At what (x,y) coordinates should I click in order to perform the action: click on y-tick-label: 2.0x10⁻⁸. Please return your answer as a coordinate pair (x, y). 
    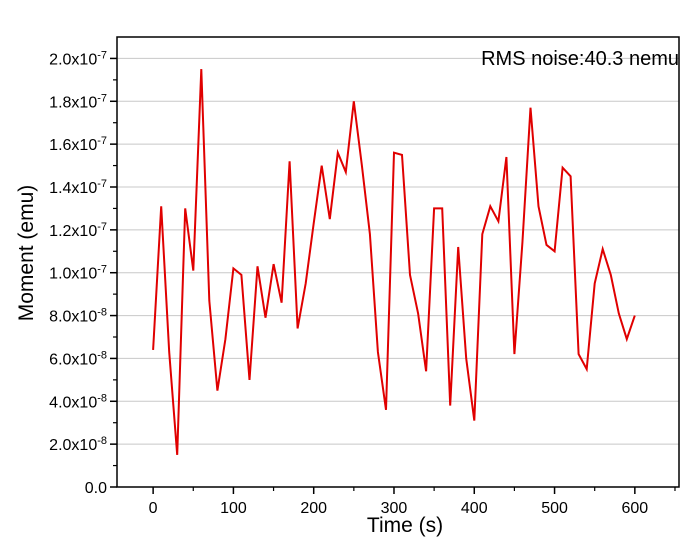
    Looking at the image, I should click on (78, 444).